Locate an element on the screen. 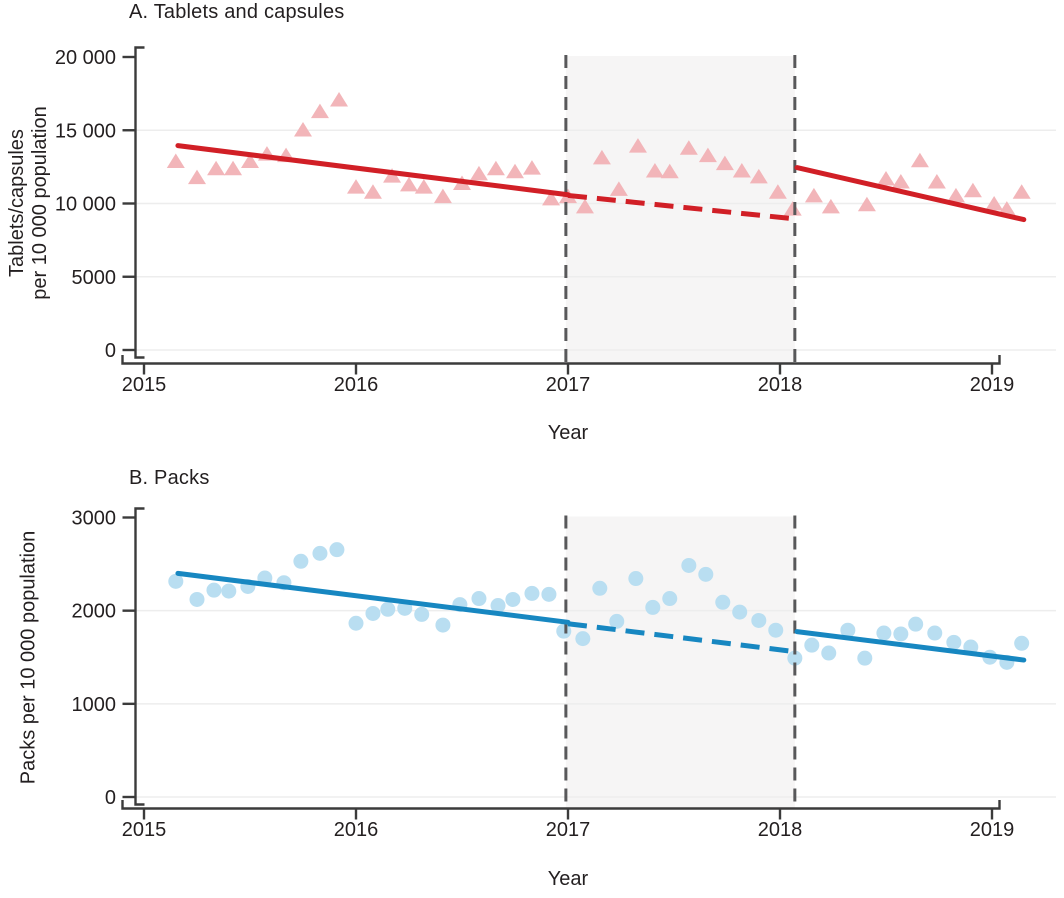 Image resolution: width=1064 pixels, height=898 pixels. x-axis-line is located at coordinates (561, 805).